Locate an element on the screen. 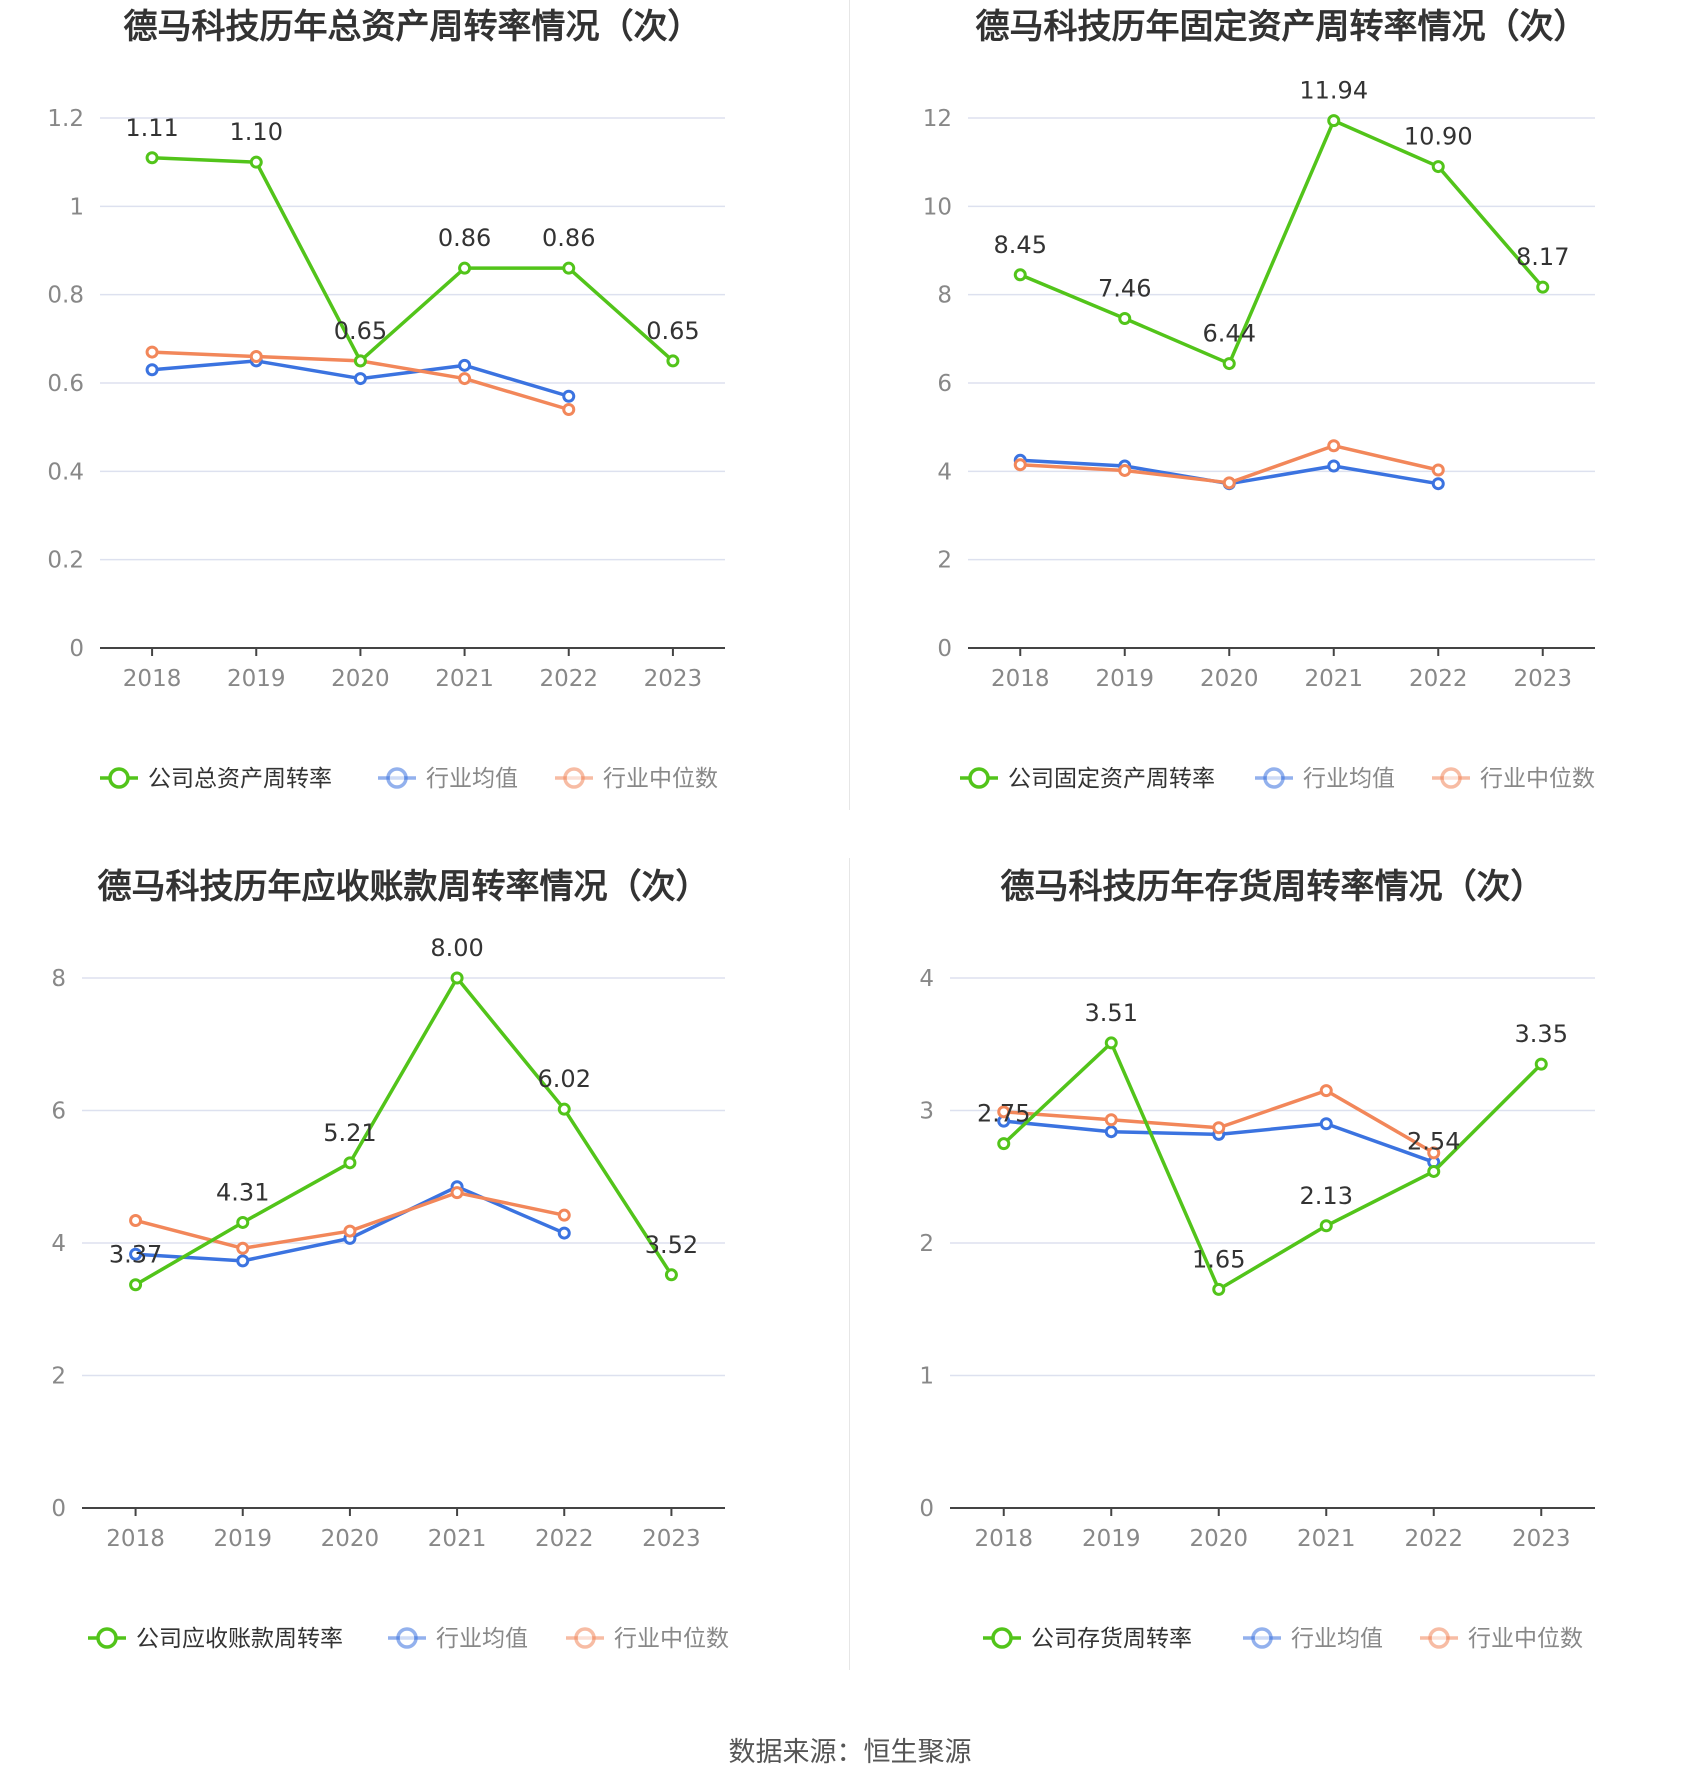 This screenshot has width=1700, height=1782. data-label: 2.13 is located at coordinates (1326, 1196).